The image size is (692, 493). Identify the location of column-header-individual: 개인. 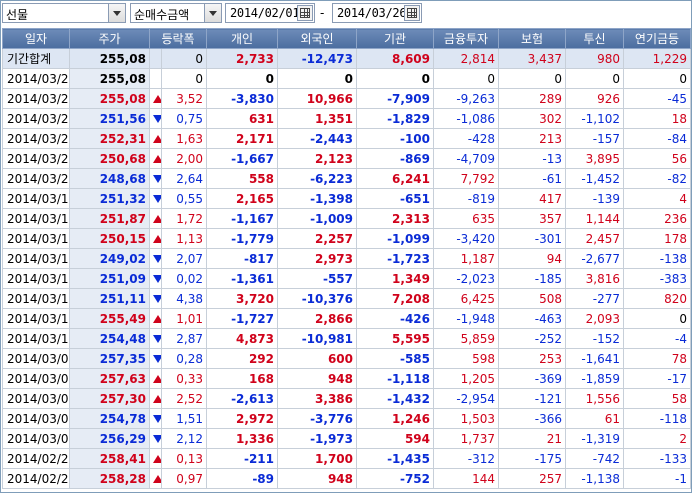
(242, 38).